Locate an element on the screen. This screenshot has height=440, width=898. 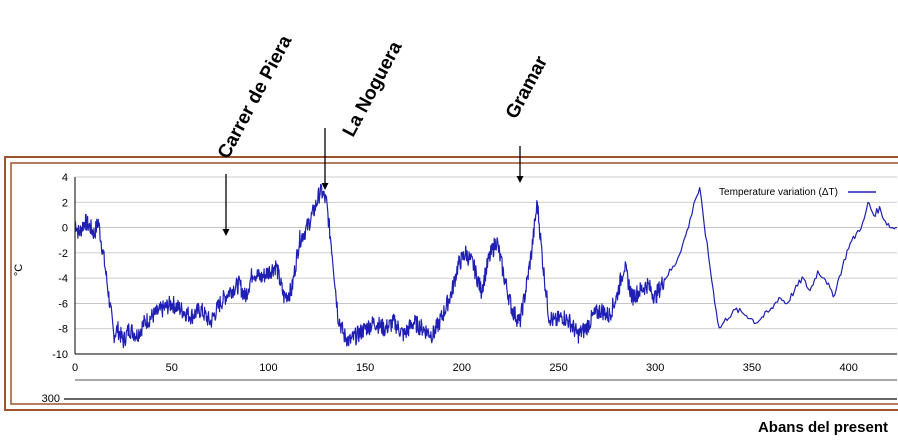
y-tick-label: 0 is located at coordinates (65, 229).